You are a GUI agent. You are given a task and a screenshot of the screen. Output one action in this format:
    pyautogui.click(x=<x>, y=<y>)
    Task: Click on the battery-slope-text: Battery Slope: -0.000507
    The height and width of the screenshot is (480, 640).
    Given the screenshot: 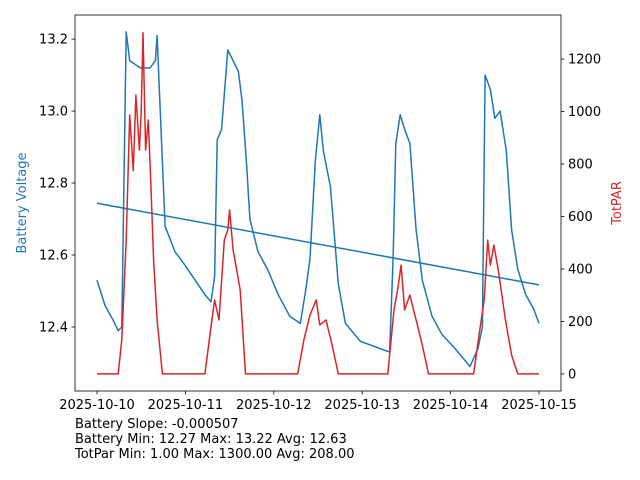 What is the action you would take?
    pyautogui.click(x=157, y=424)
    